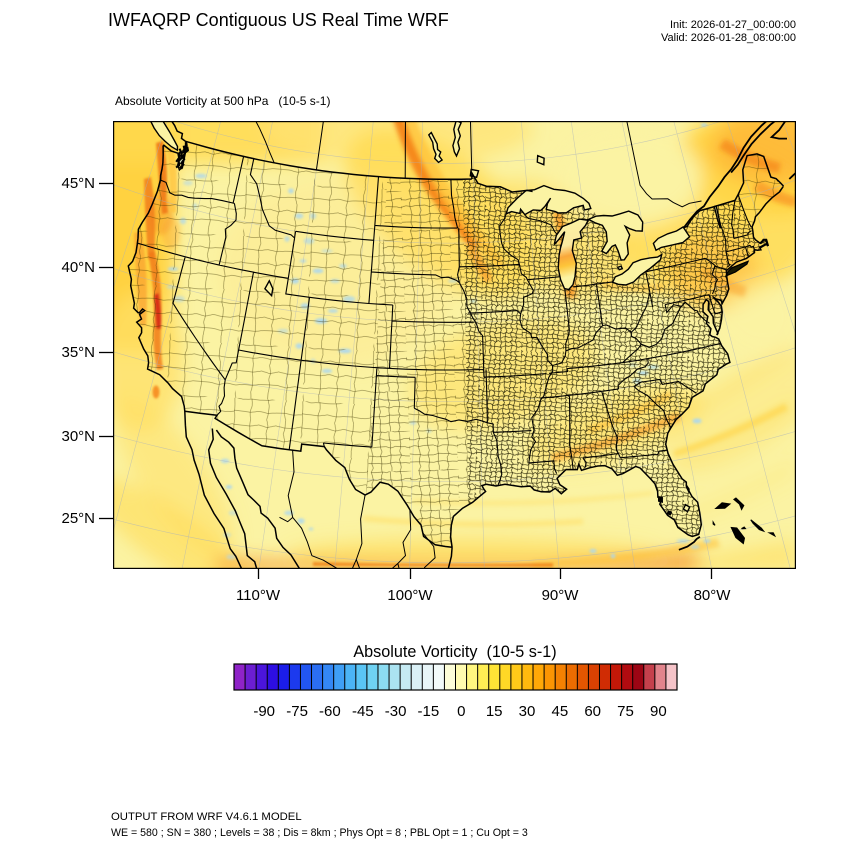  I want to click on svg-text: -15, so click(429, 711).